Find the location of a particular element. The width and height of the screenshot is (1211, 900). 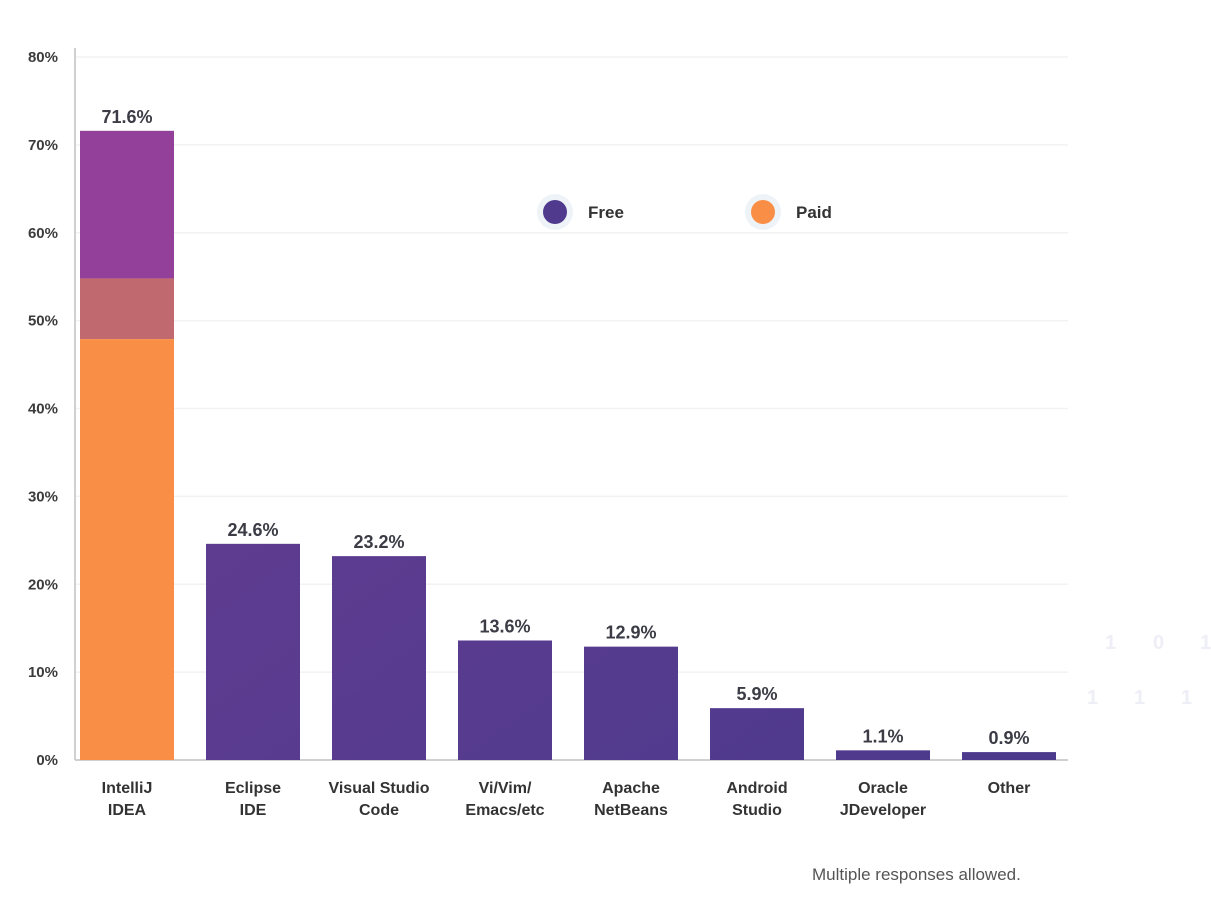

x-tick-label: Apache is located at coordinates (631, 788).